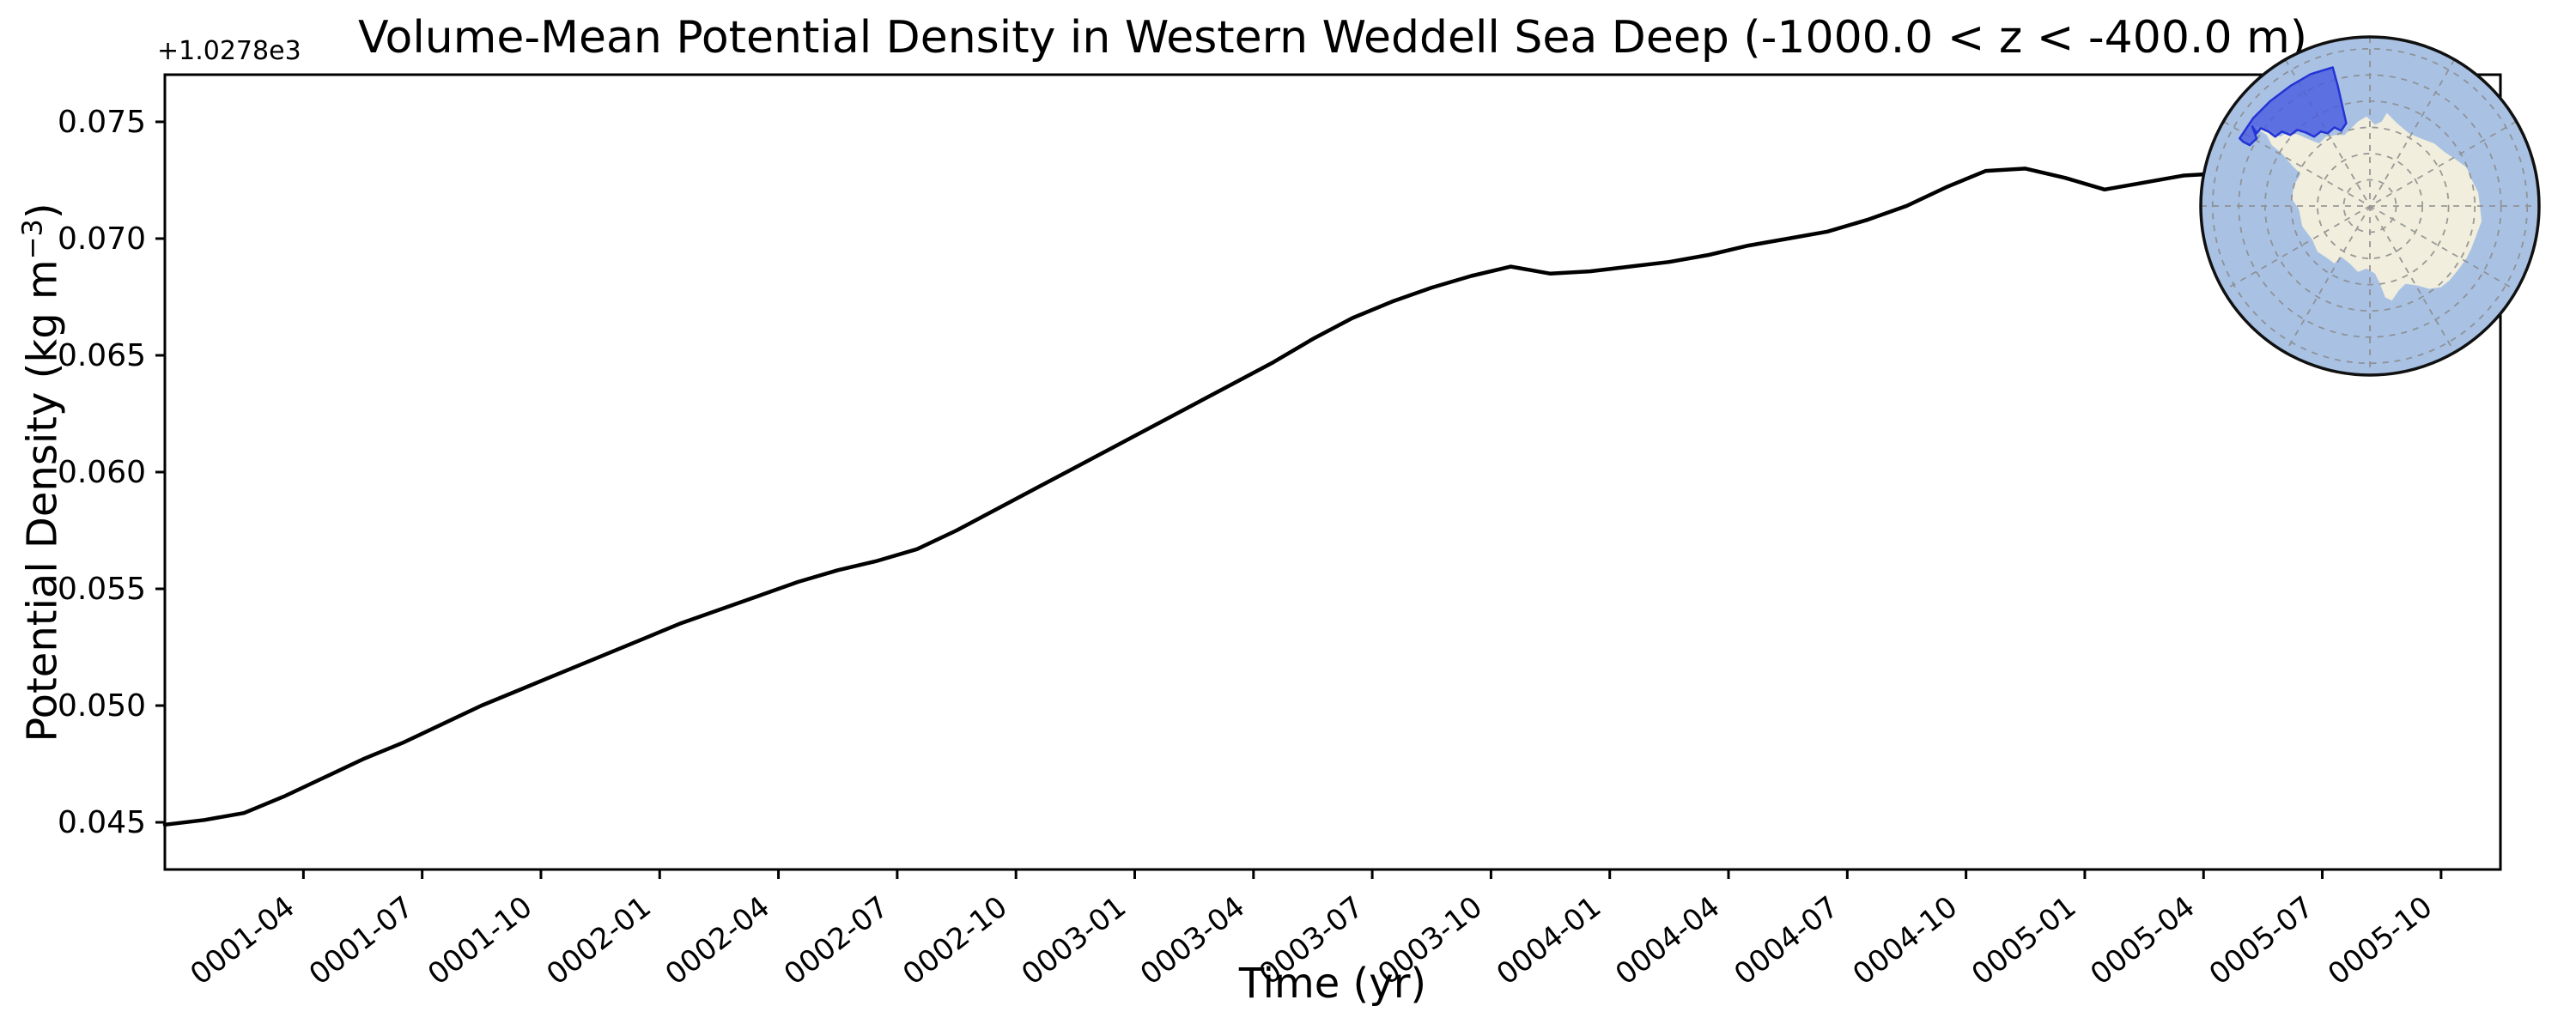  Describe the element at coordinates (102, 355) in the screenshot. I see `y-tick-label: 0.065` at that location.